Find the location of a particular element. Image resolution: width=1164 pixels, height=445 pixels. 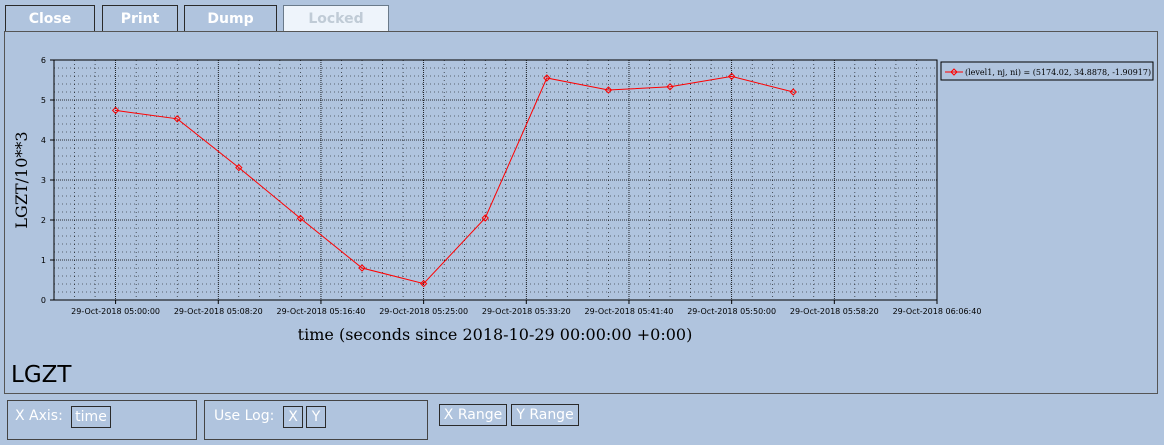

y-tick-label: 2 is located at coordinates (43, 220).